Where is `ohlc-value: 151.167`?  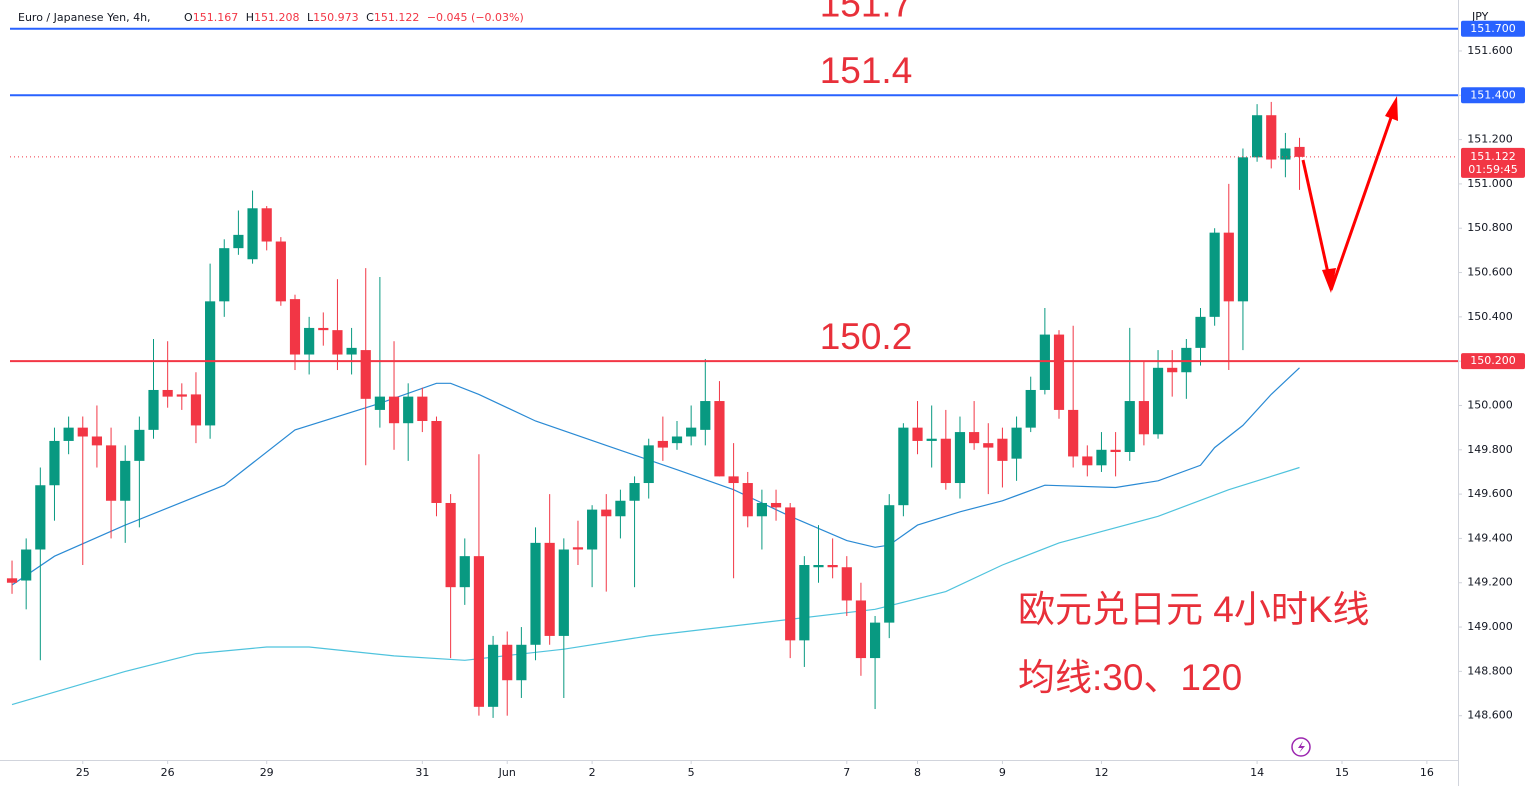
ohlc-value: 151.167 is located at coordinates (216, 17).